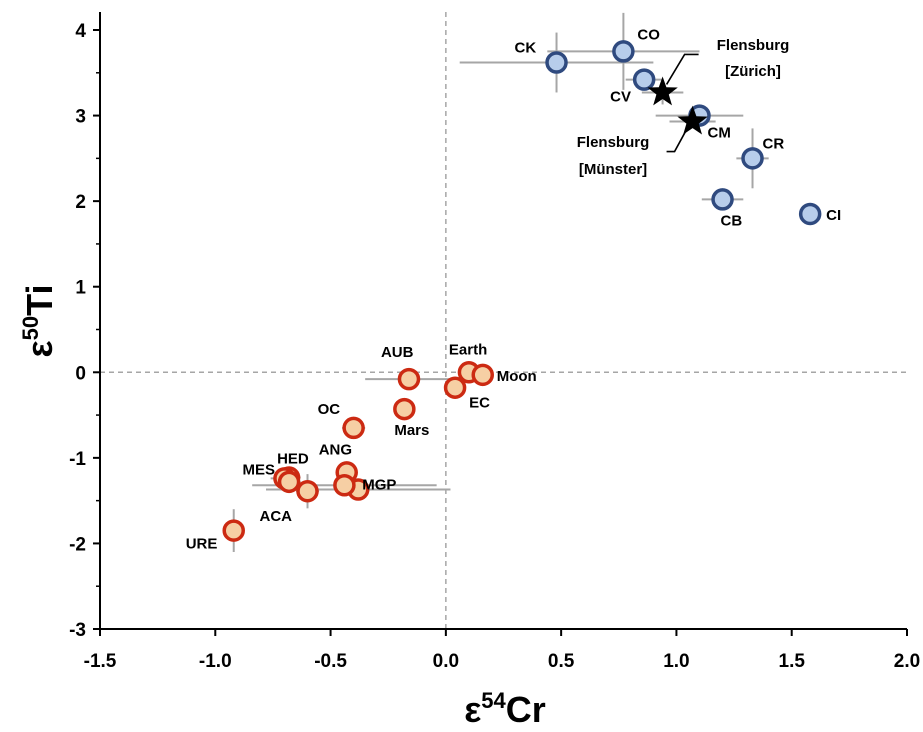 The image size is (923, 732). Describe the element at coordinates (718, 133) in the screenshot. I see `label-cm: CM` at that location.